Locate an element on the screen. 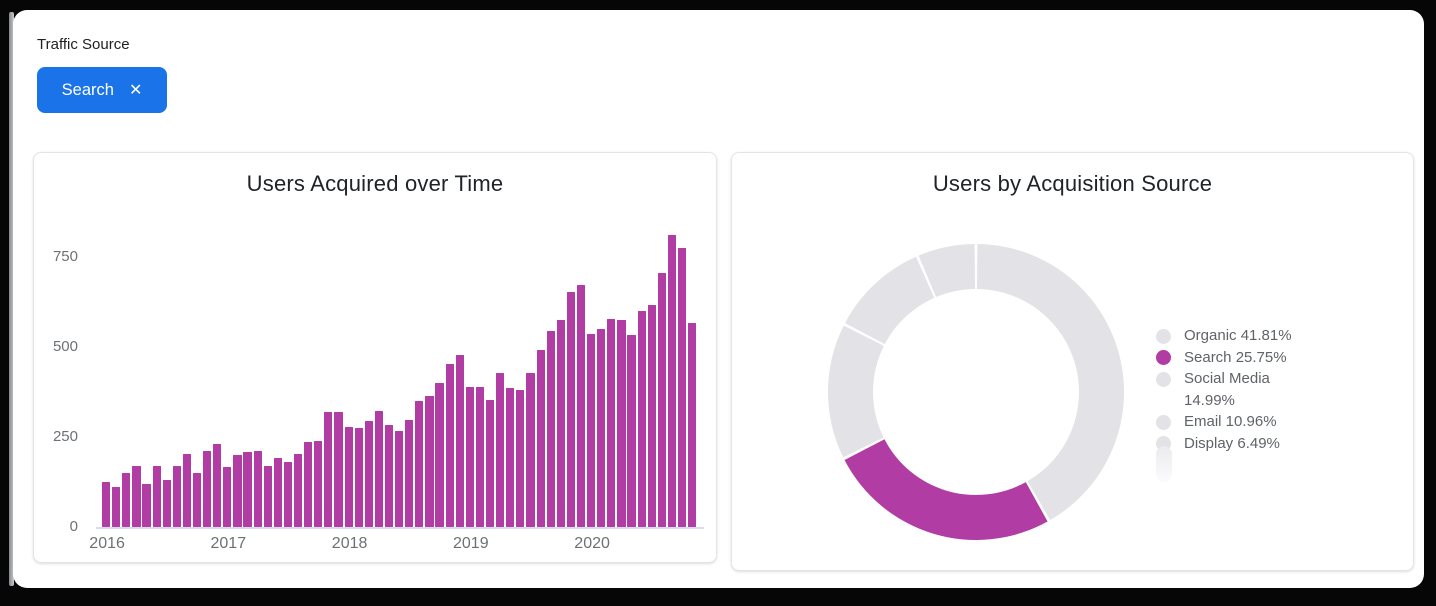  donut-chart is located at coordinates (976, 392).